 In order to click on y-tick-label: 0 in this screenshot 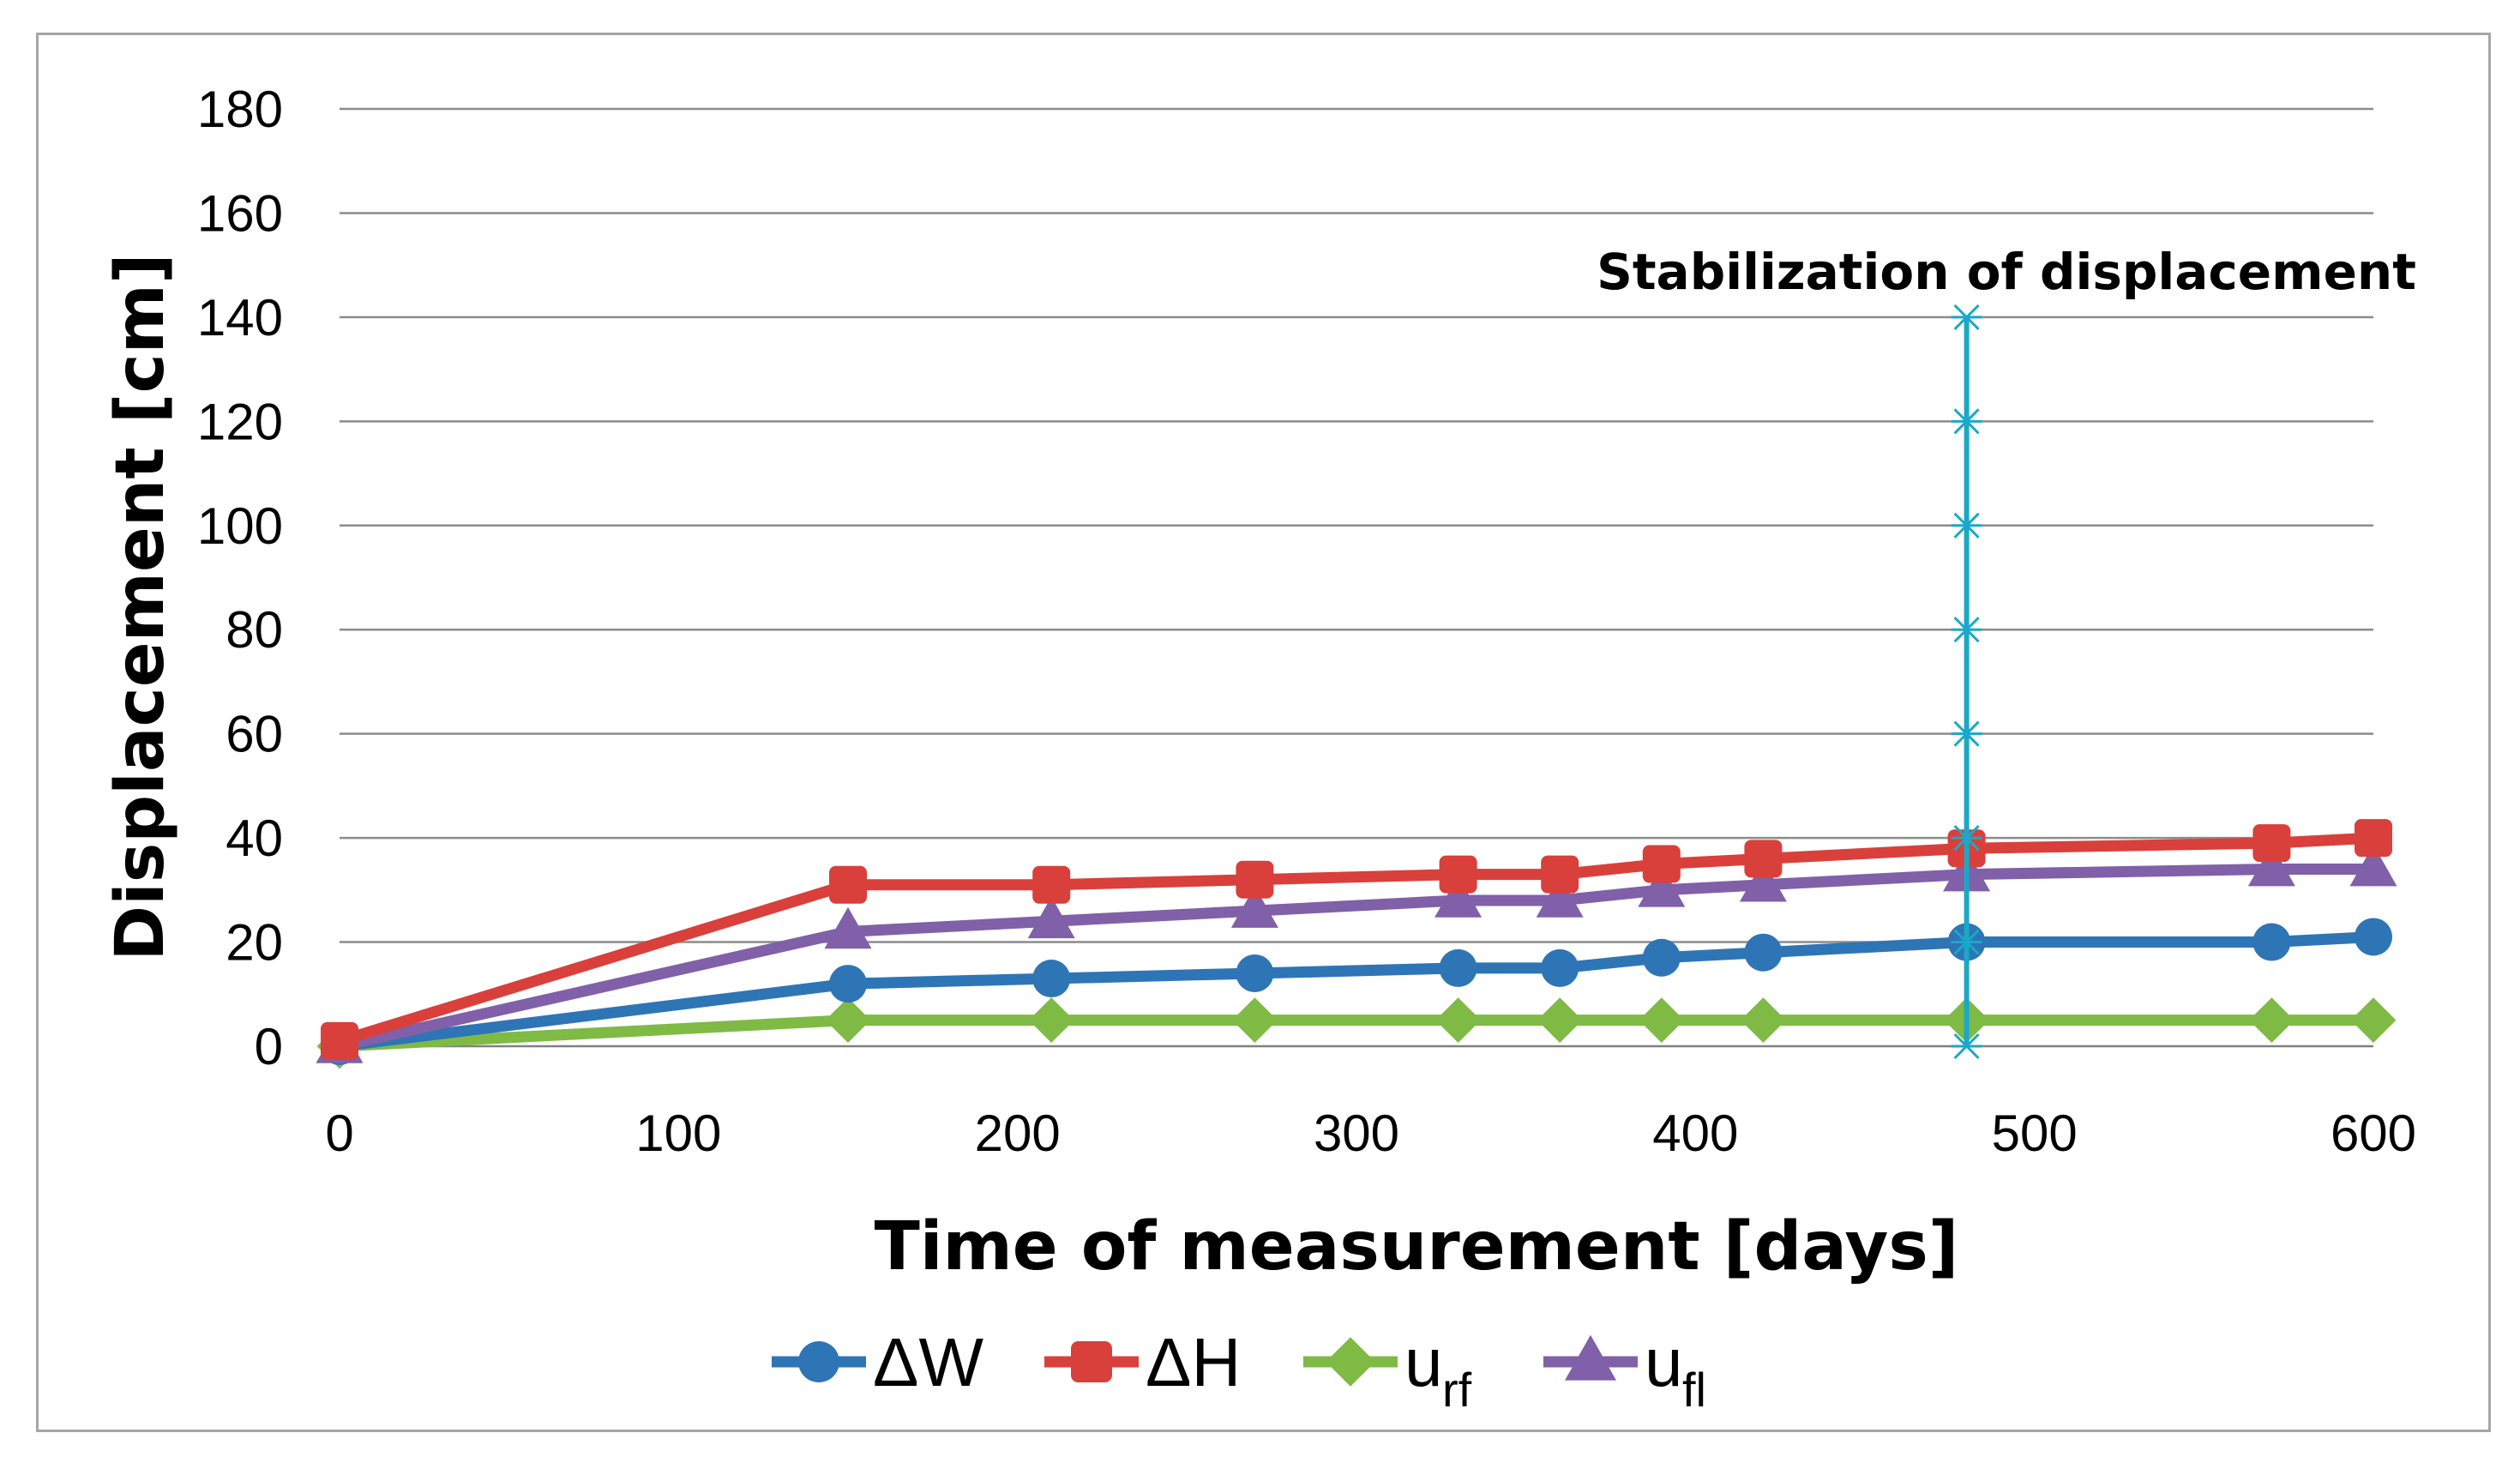, I will do `click(269, 1046)`.